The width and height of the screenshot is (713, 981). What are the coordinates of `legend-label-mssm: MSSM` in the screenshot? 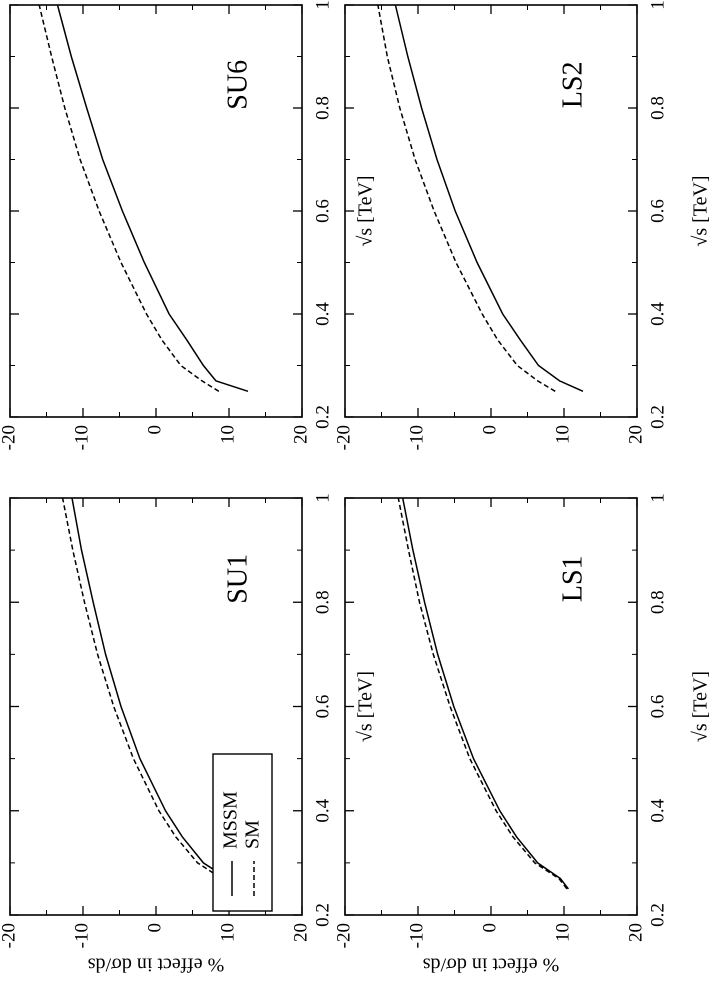 It's located at (231, 820).